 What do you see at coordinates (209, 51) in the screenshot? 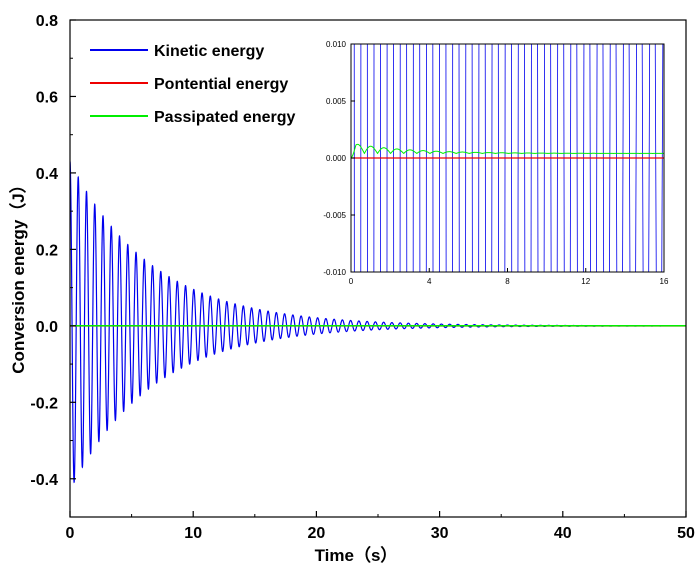
I see `legend-label-kinetic: Kinetic energy` at bounding box center [209, 51].